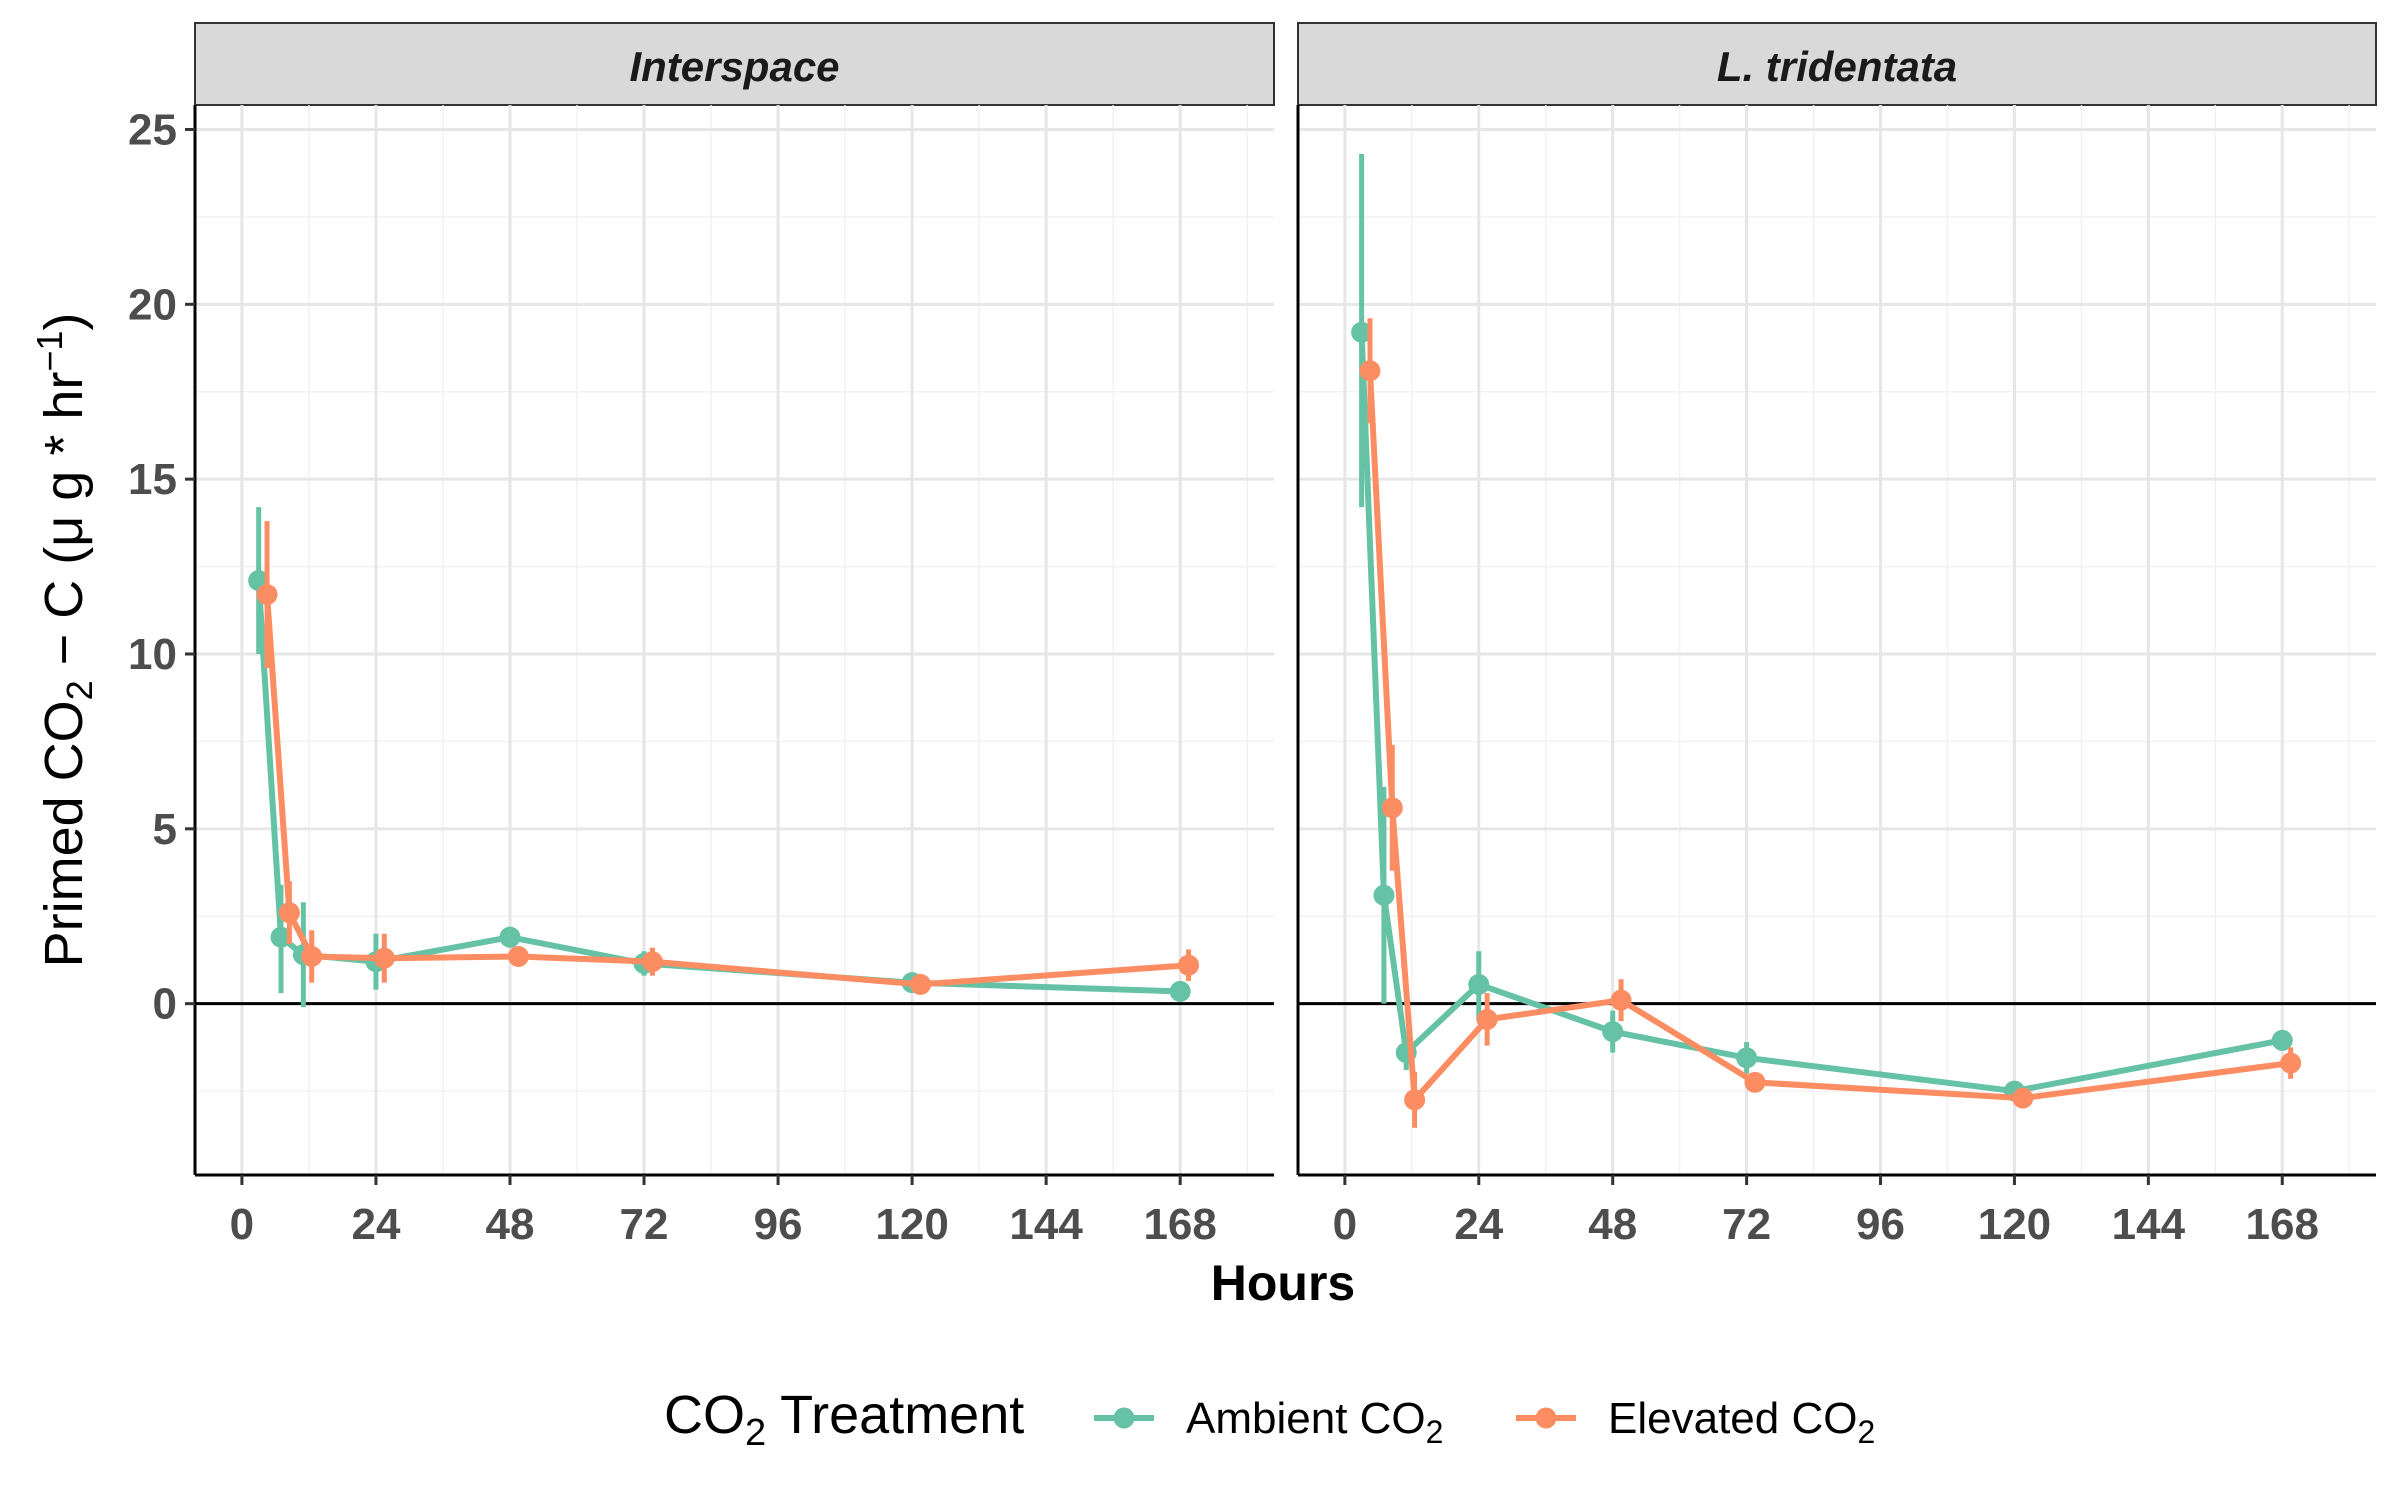 The width and height of the screenshot is (2400, 1505). What do you see at coordinates (1283, 1283) in the screenshot?
I see `x-axis-title: Hours` at bounding box center [1283, 1283].